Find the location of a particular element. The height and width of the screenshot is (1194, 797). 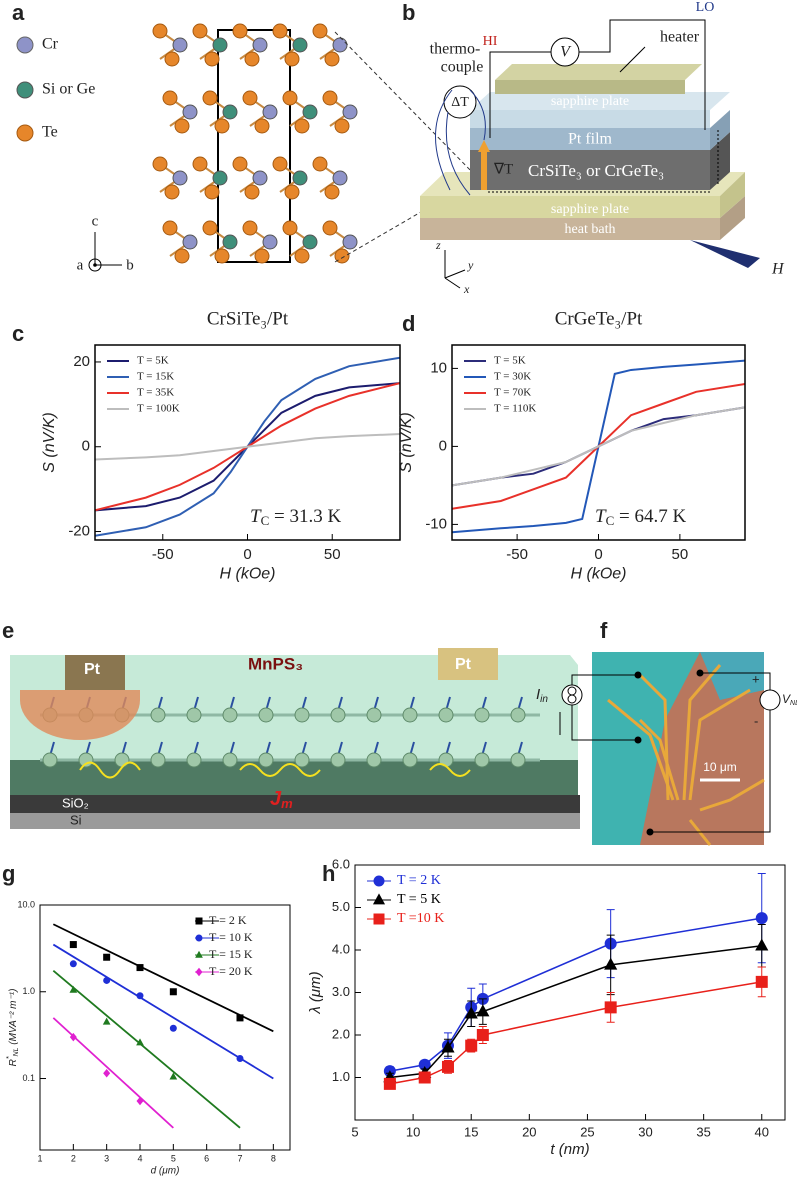

x-tick-label: 0 is located at coordinates (247, 554).